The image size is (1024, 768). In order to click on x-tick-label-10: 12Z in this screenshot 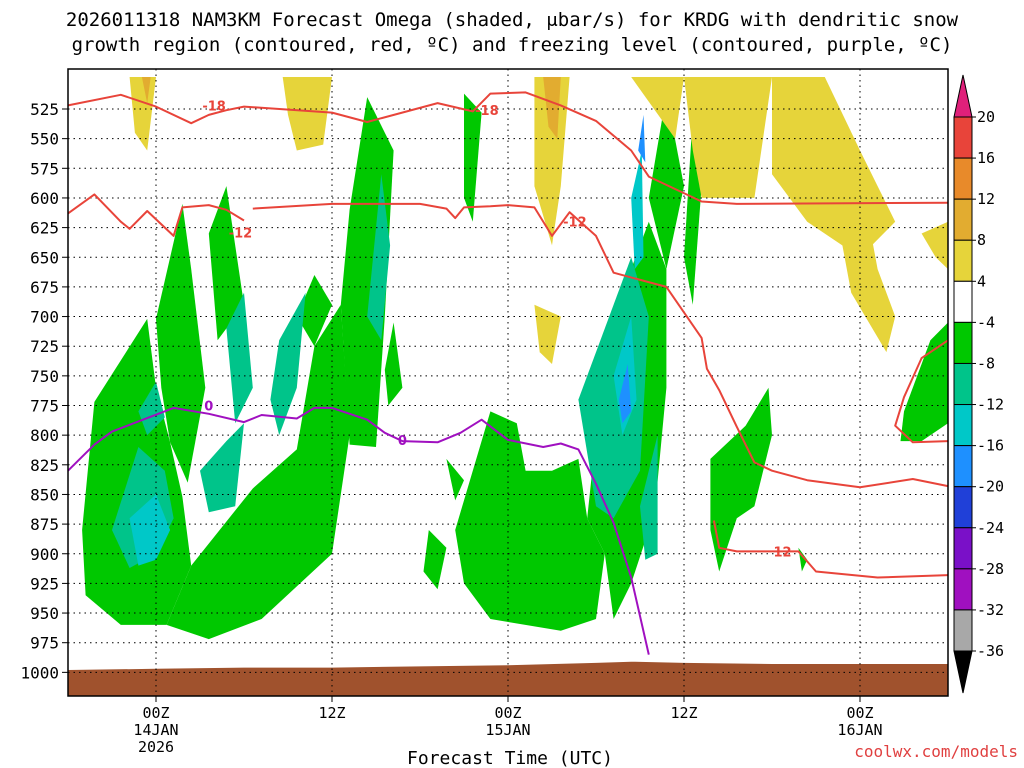, I will do `click(331, 713)`.